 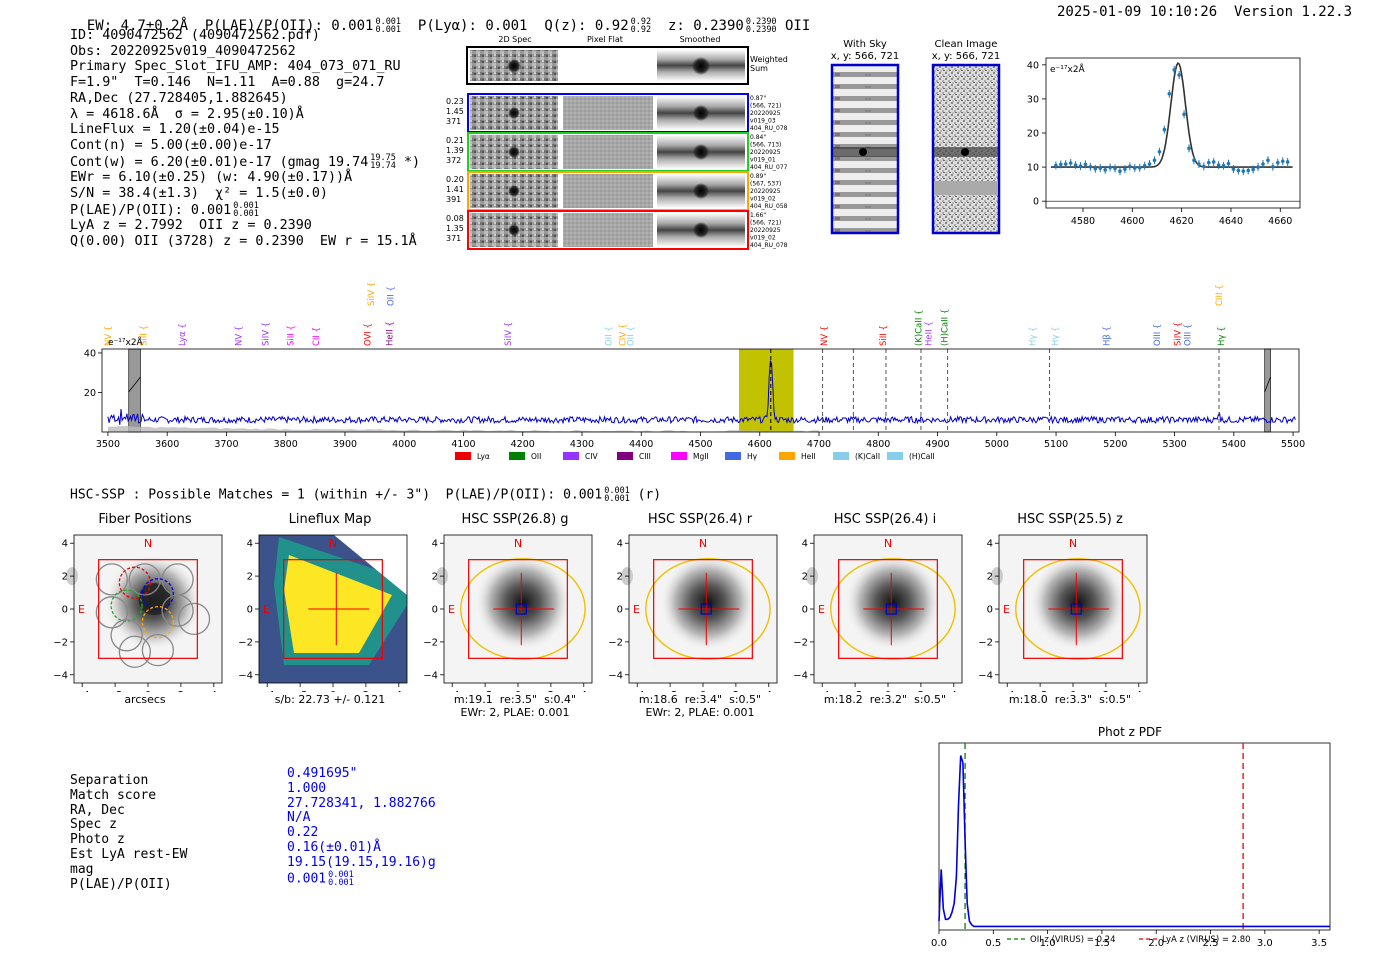 What do you see at coordinates (97, 810) in the screenshot?
I see `match-label-2: RA, Dec` at bounding box center [97, 810].